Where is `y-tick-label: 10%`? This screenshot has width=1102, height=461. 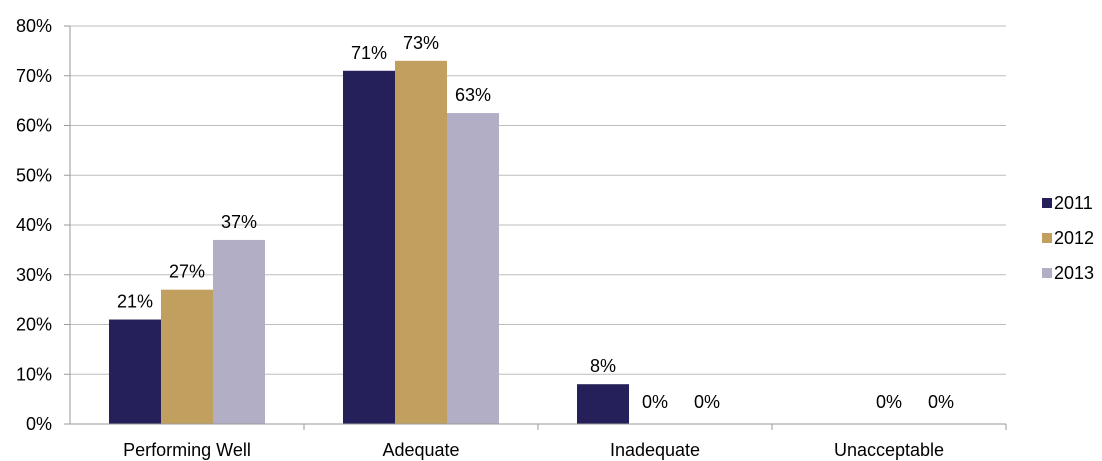 y-tick-label: 10% is located at coordinates (34, 374).